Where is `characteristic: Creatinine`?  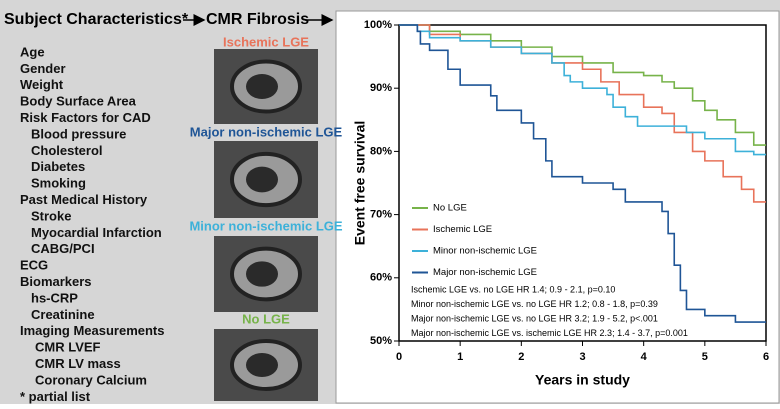
characteristic: Creatinine is located at coordinates (63, 314).